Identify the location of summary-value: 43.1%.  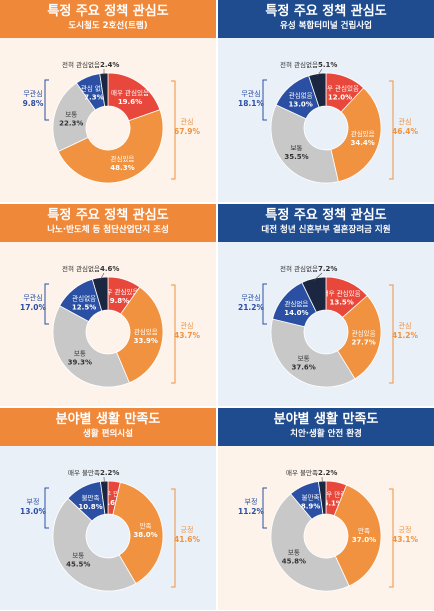
(405, 539).